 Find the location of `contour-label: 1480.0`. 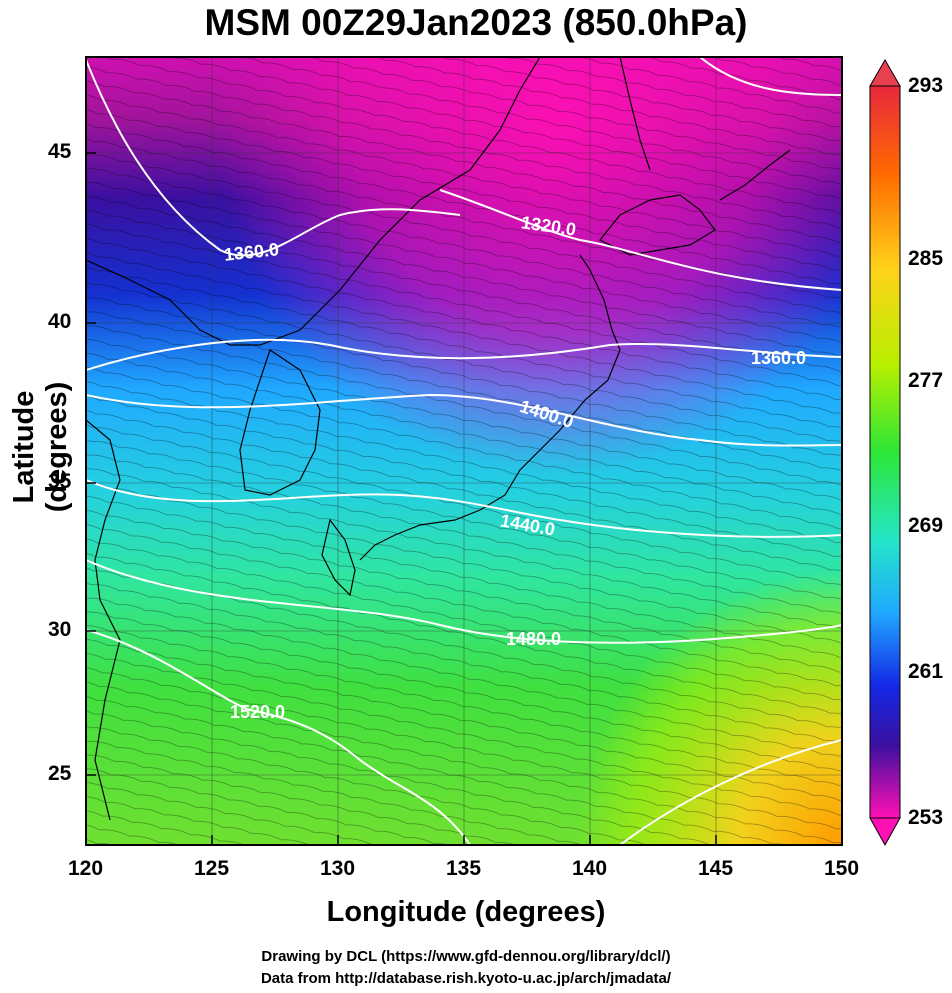

contour-label: 1480.0 is located at coordinates (534, 639).